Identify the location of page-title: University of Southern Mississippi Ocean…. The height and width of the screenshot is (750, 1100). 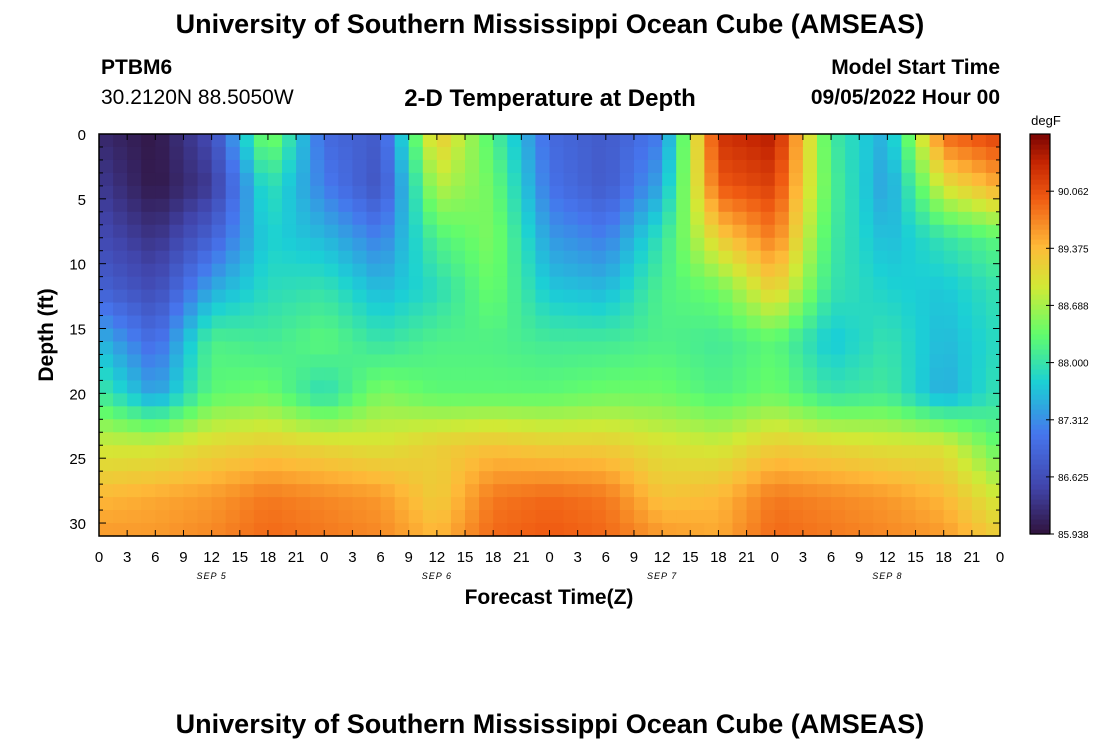
(550, 24).